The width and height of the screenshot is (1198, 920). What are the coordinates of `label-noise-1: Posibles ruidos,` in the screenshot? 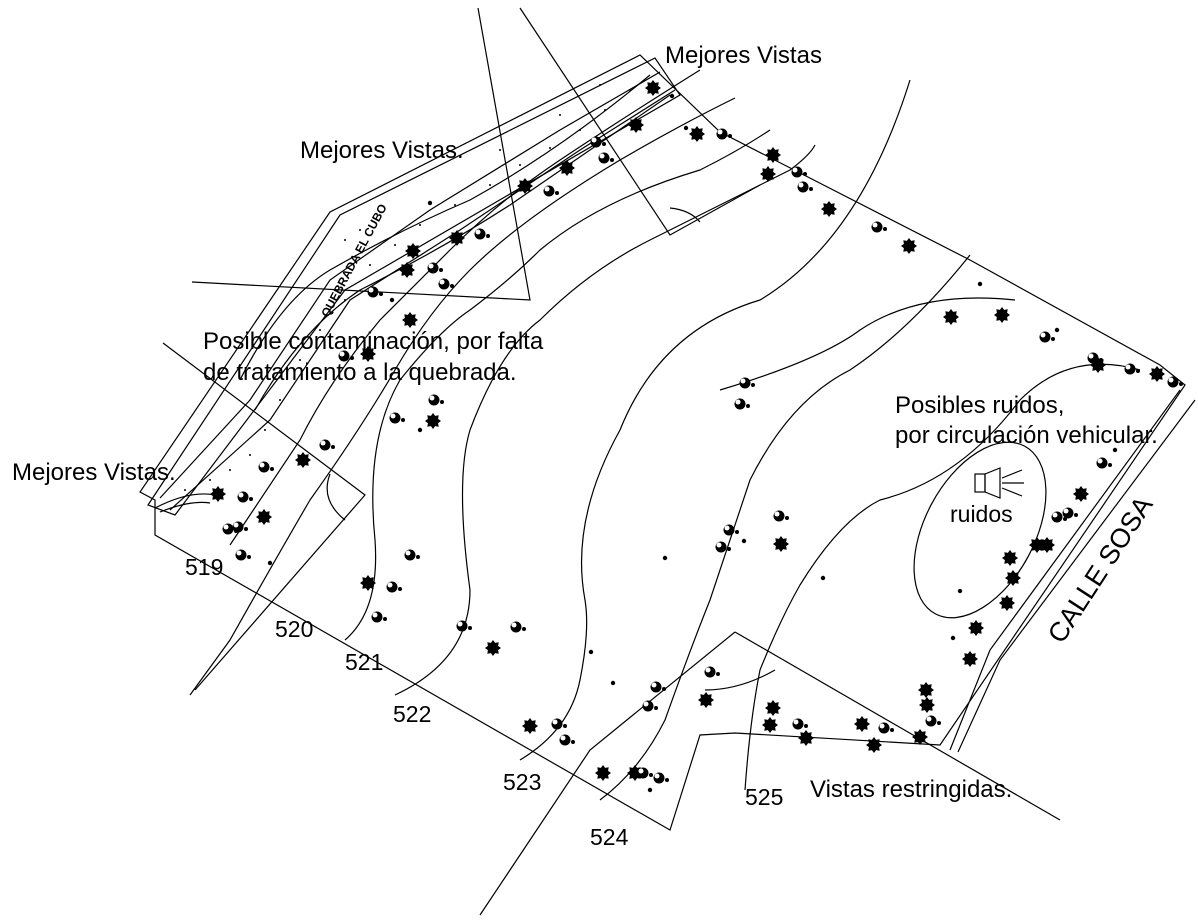 It's located at (979, 405).